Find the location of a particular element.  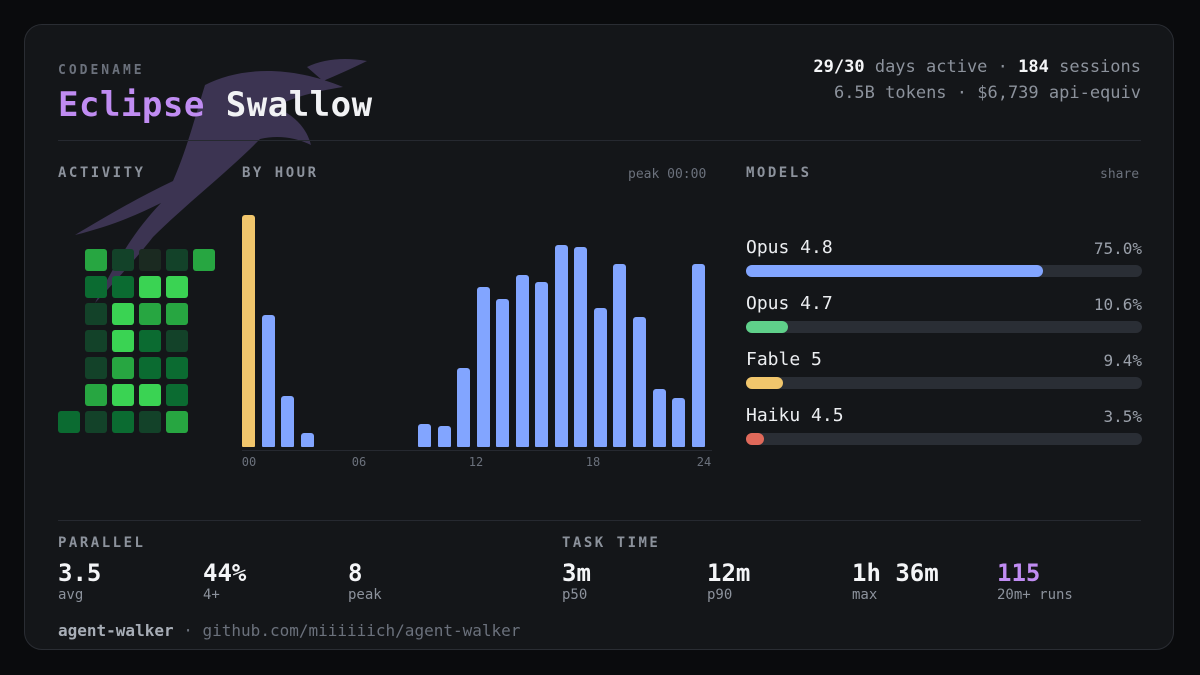

parallel-stats: 3.5 avg 44% 4+ 8 peak is located at coordinates (298, 584).